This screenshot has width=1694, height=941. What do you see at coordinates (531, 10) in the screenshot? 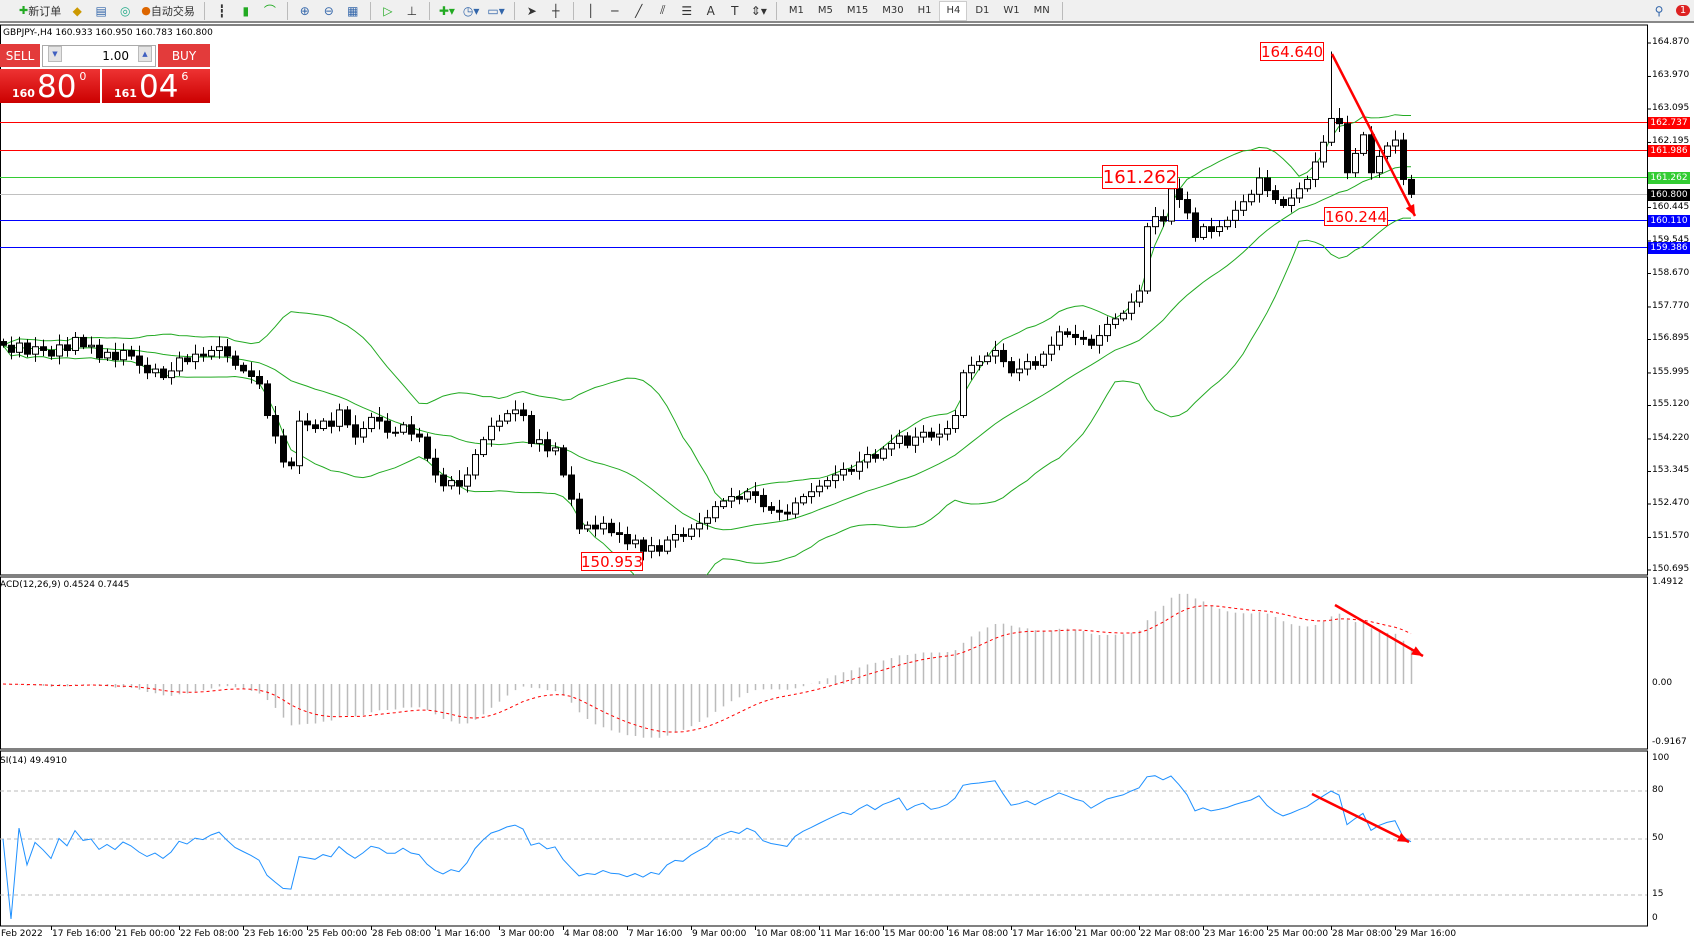
I see `cursor-icon: ➤` at bounding box center [531, 10].